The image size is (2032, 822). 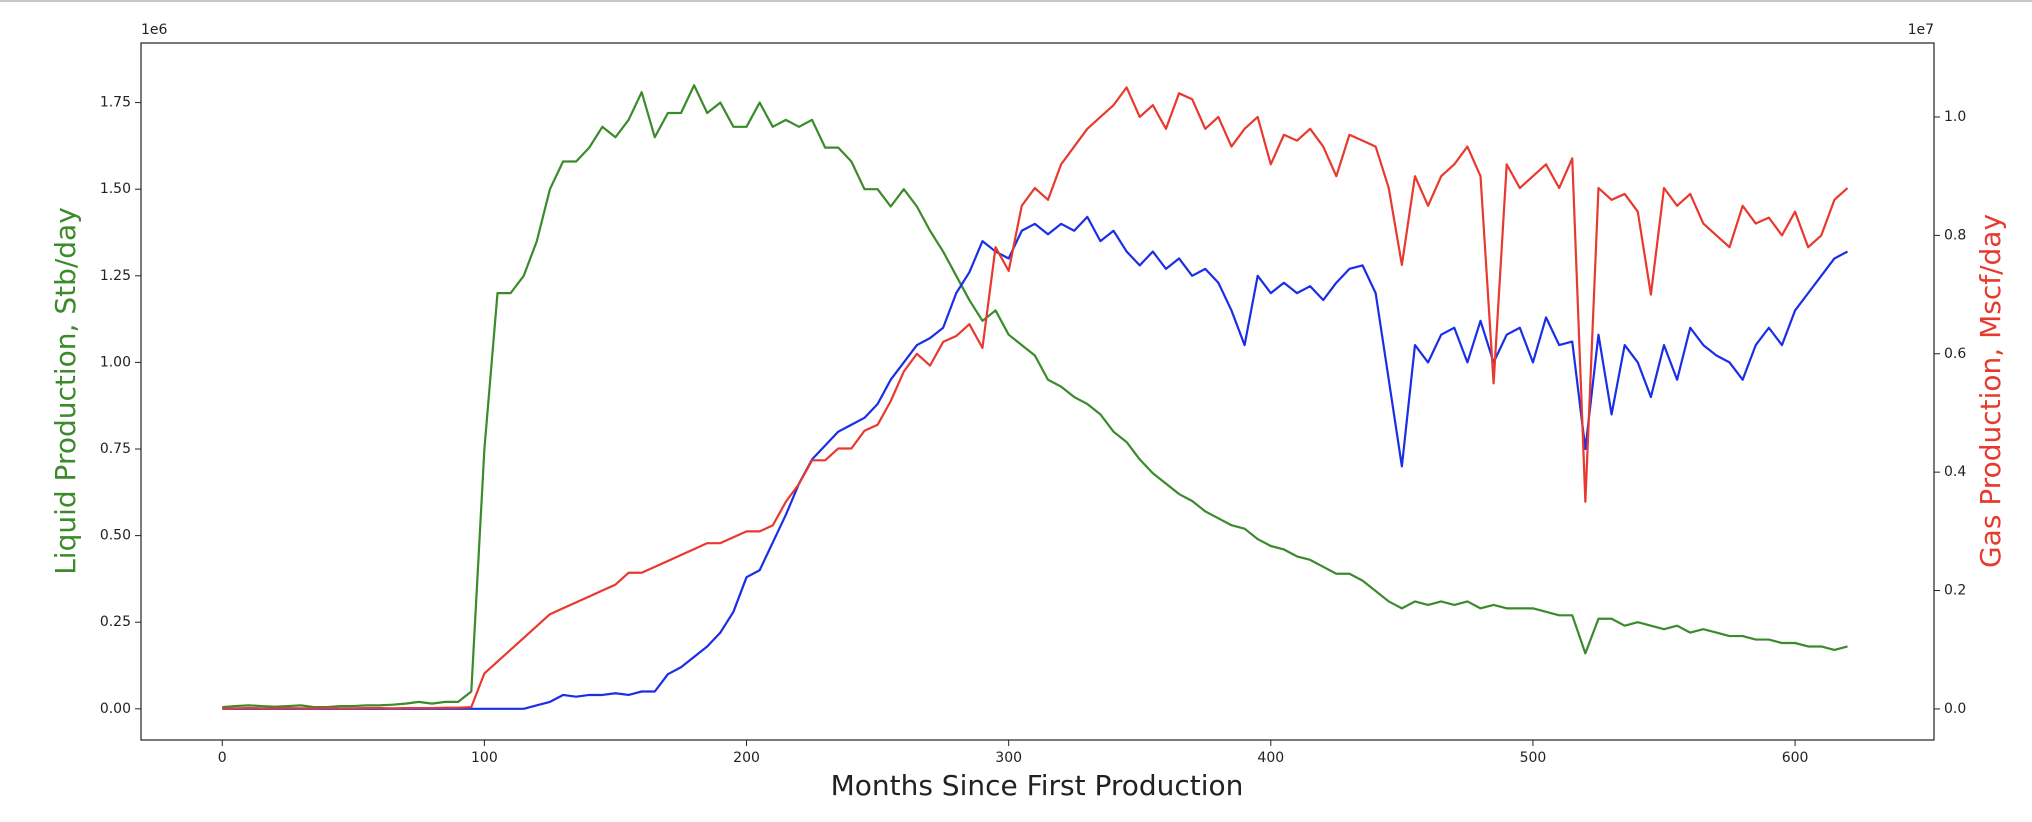 I want to click on x-tick-label: 400, so click(x=1270, y=758).